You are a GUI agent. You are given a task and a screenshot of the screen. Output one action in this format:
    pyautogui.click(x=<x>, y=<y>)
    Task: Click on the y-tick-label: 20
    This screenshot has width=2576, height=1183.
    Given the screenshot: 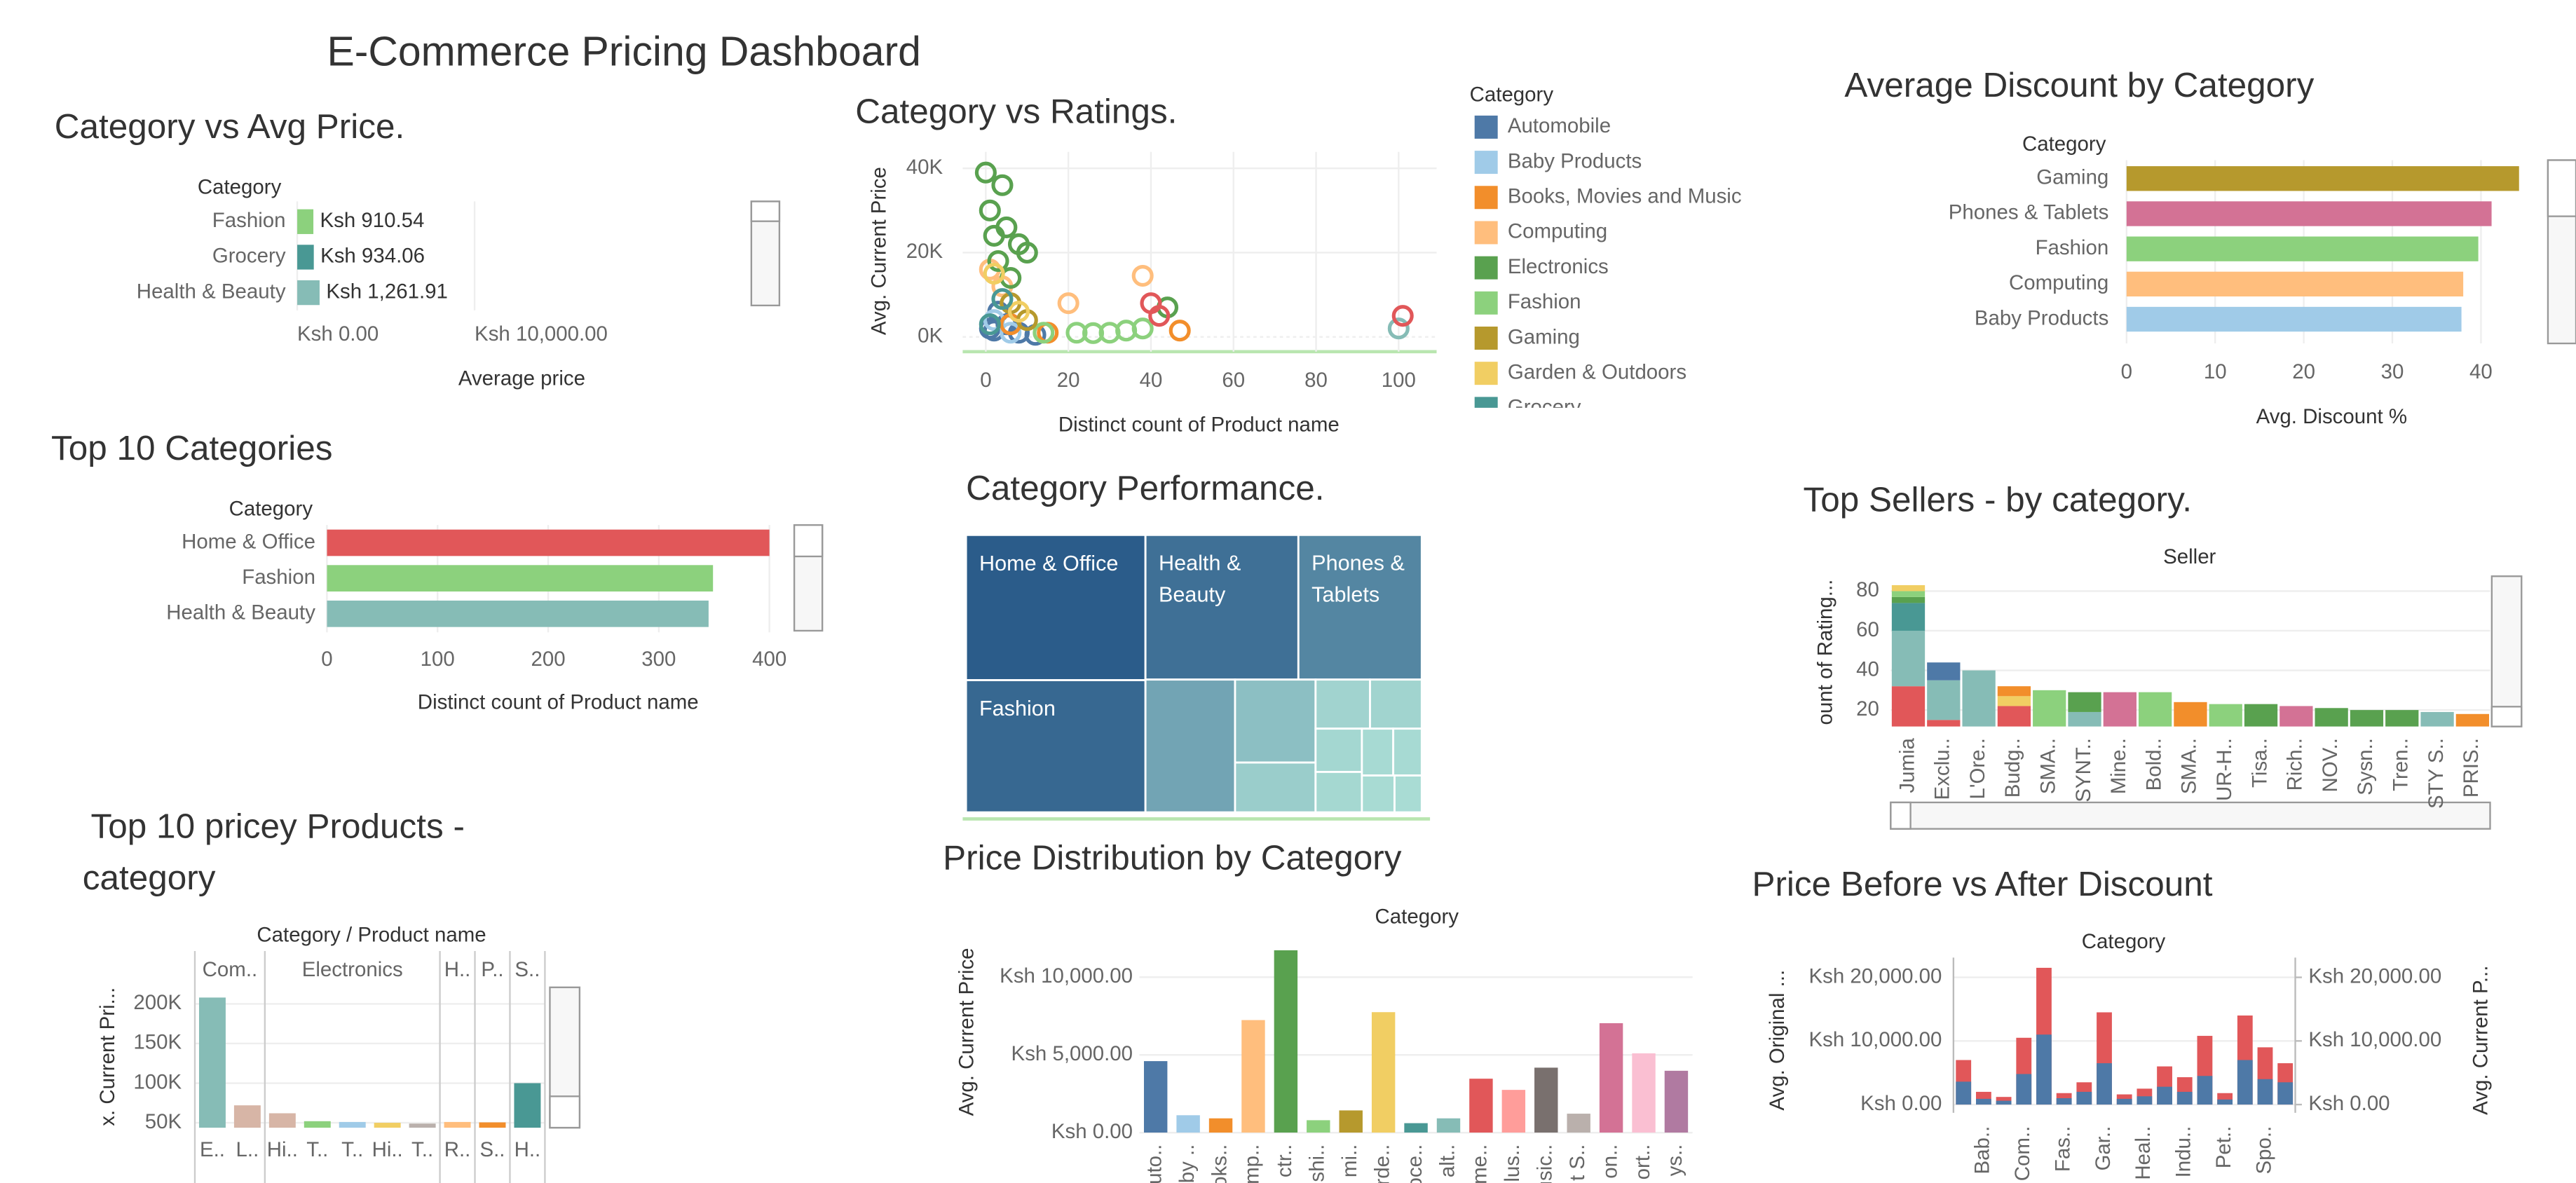 What is the action you would take?
    pyautogui.click(x=1867, y=708)
    